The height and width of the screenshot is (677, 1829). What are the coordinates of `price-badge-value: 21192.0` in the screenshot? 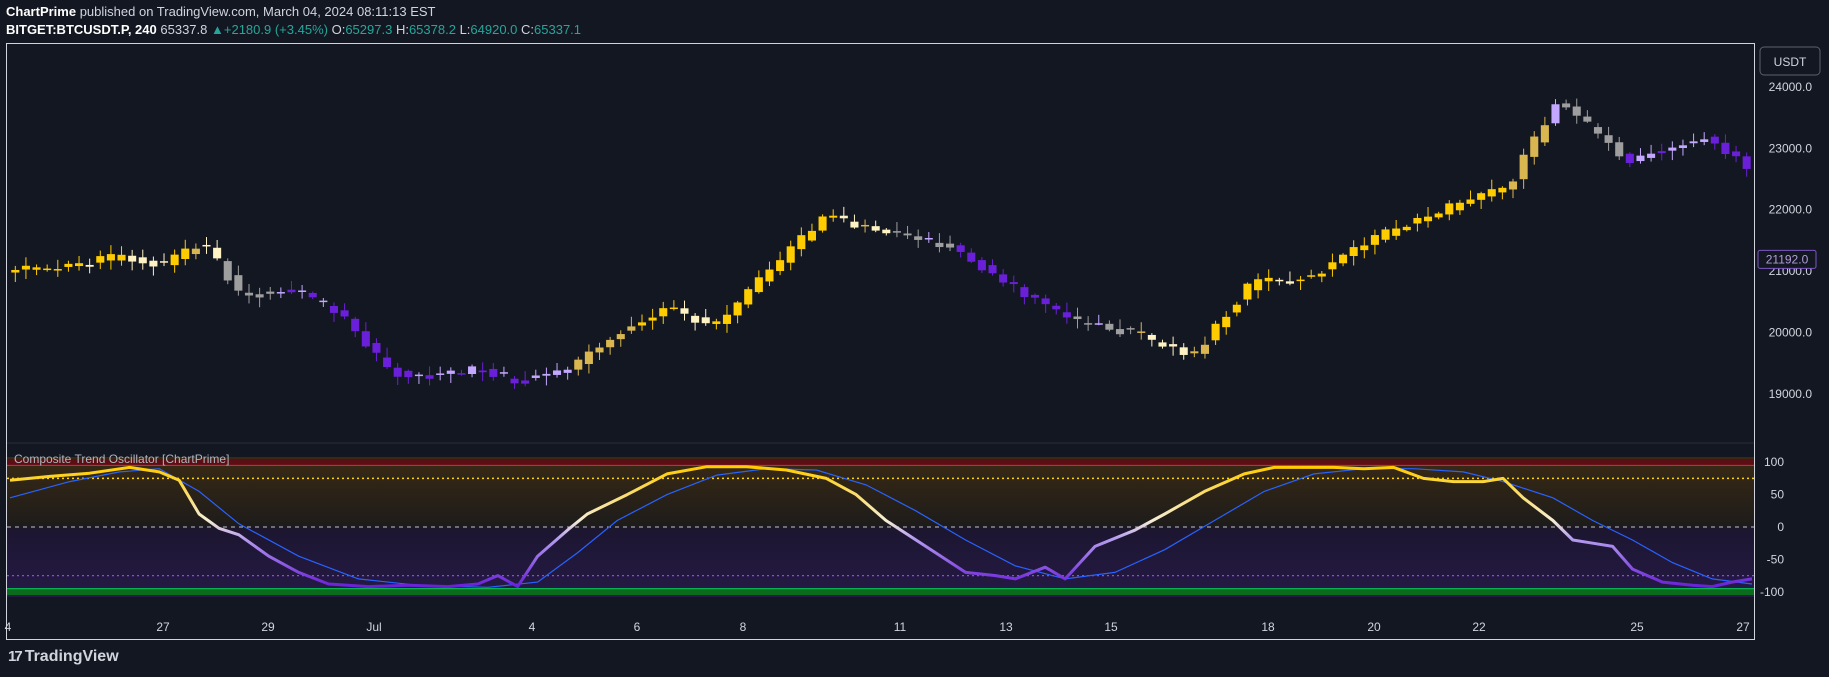 It's located at (1787, 259).